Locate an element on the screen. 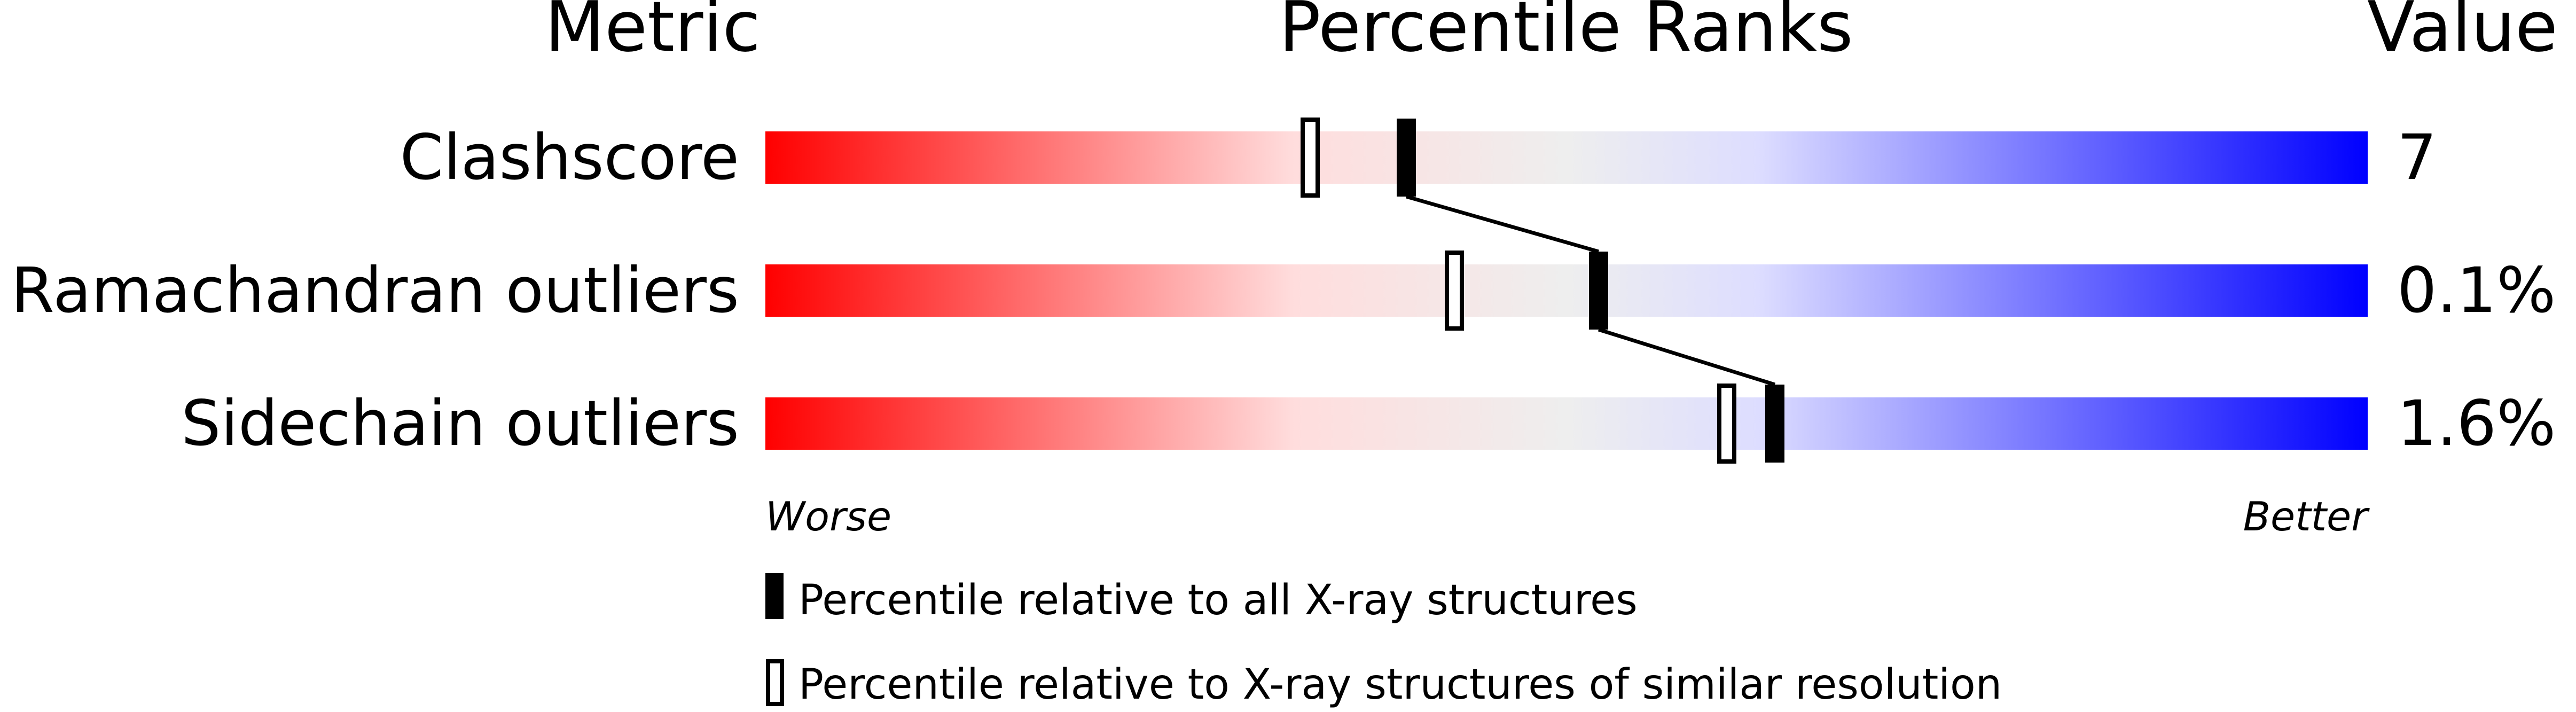 This screenshot has width=2576, height=712. metric-label: Clashscore is located at coordinates (569, 157).